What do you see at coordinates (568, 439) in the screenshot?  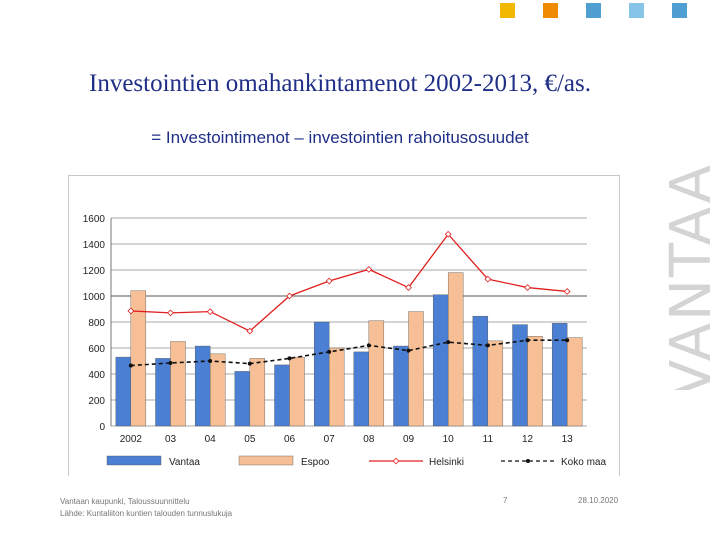 I see `x-tick-label: 13` at bounding box center [568, 439].